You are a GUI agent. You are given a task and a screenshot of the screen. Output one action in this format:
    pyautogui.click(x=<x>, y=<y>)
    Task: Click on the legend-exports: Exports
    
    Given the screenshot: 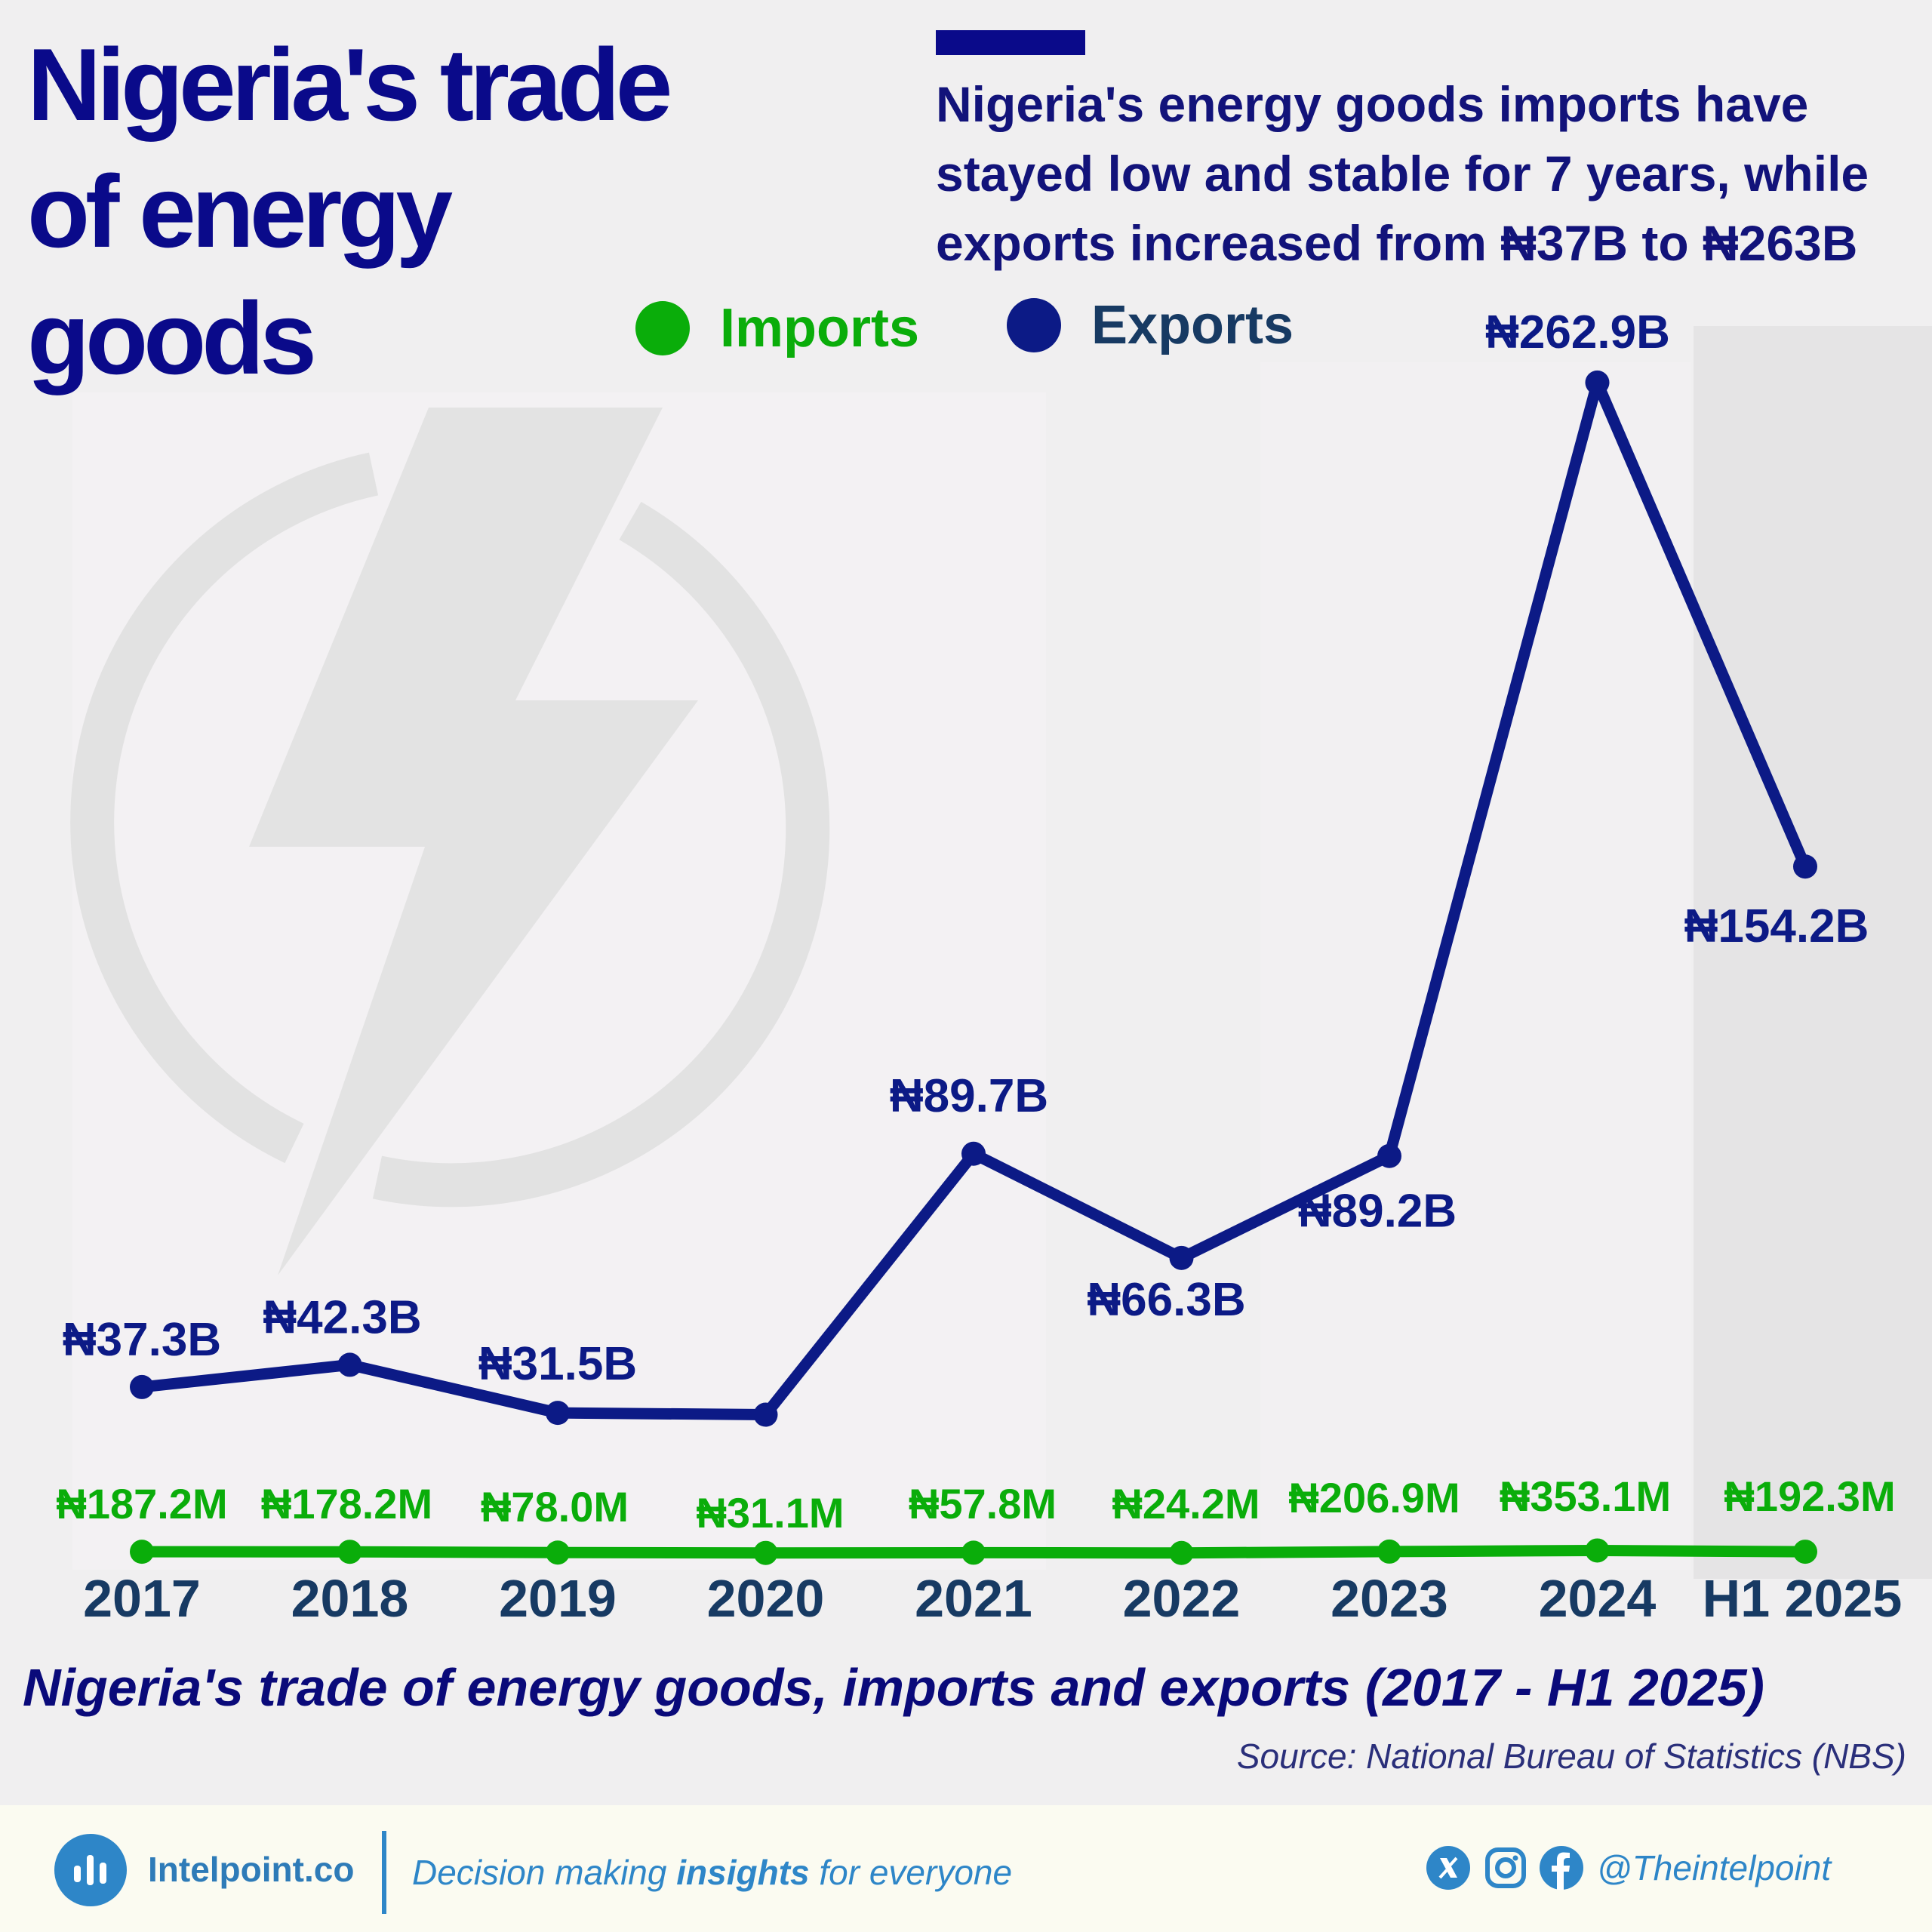 What is the action you would take?
    pyautogui.click(x=1150, y=325)
    